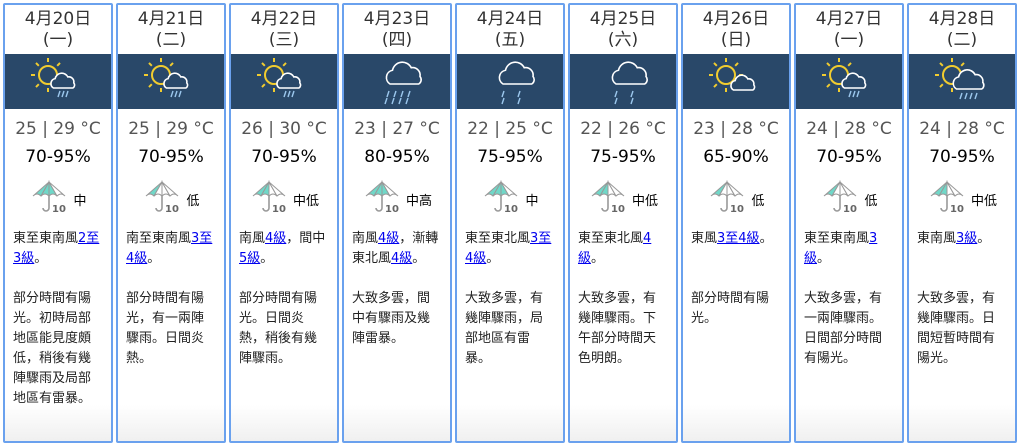 The width and height of the screenshot is (1024, 448). Describe the element at coordinates (736, 40) in the screenshot. I see `weekday-label: (日)` at that location.